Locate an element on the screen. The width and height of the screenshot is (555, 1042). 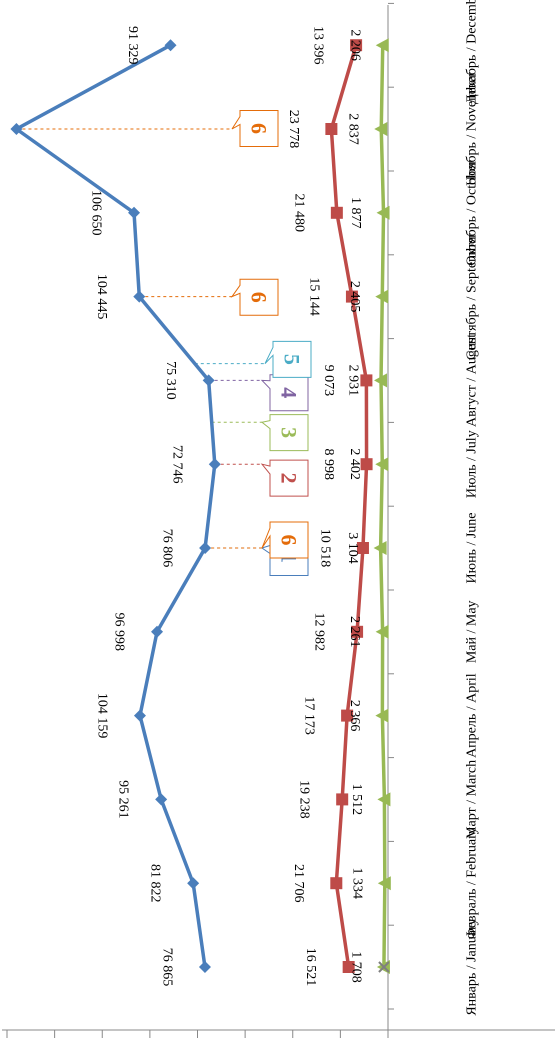
data-label: 2 405 is located at coordinates (354, 297).